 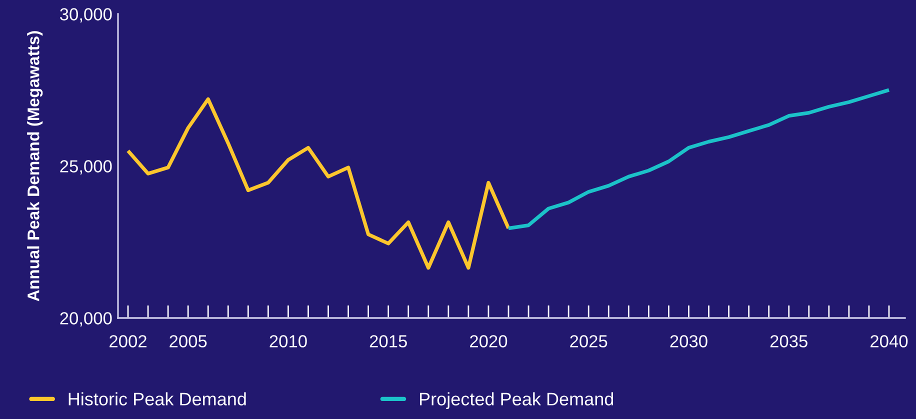 What do you see at coordinates (157, 399) in the screenshot?
I see `legend-label: Historic Peak Demand` at bounding box center [157, 399].